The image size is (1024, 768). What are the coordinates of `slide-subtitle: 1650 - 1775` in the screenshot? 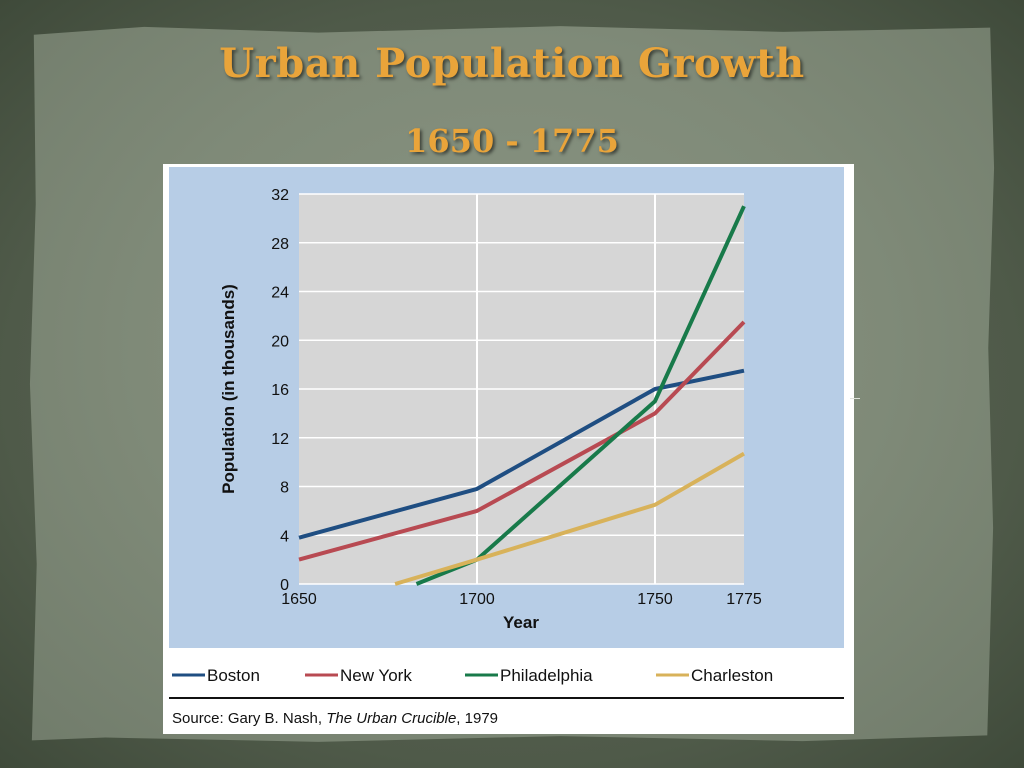 It's located at (512, 141).